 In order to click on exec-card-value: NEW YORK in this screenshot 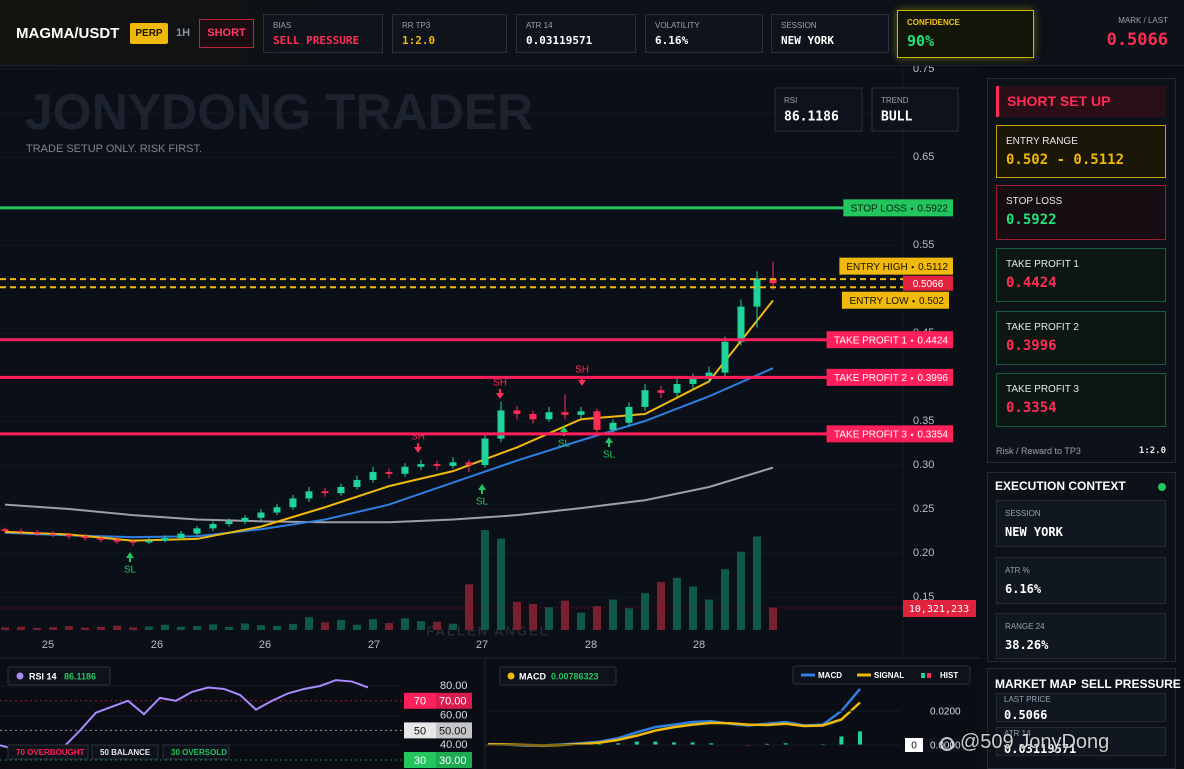, I will do `click(1034, 532)`.